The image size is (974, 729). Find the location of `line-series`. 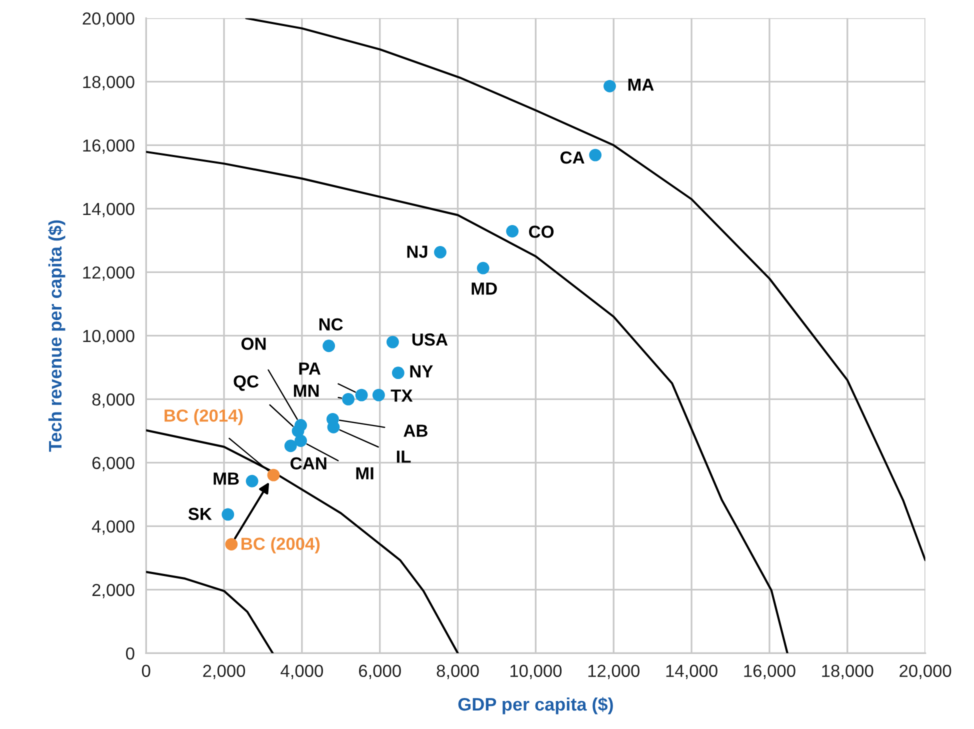

line-series is located at coordinates (210, 612).